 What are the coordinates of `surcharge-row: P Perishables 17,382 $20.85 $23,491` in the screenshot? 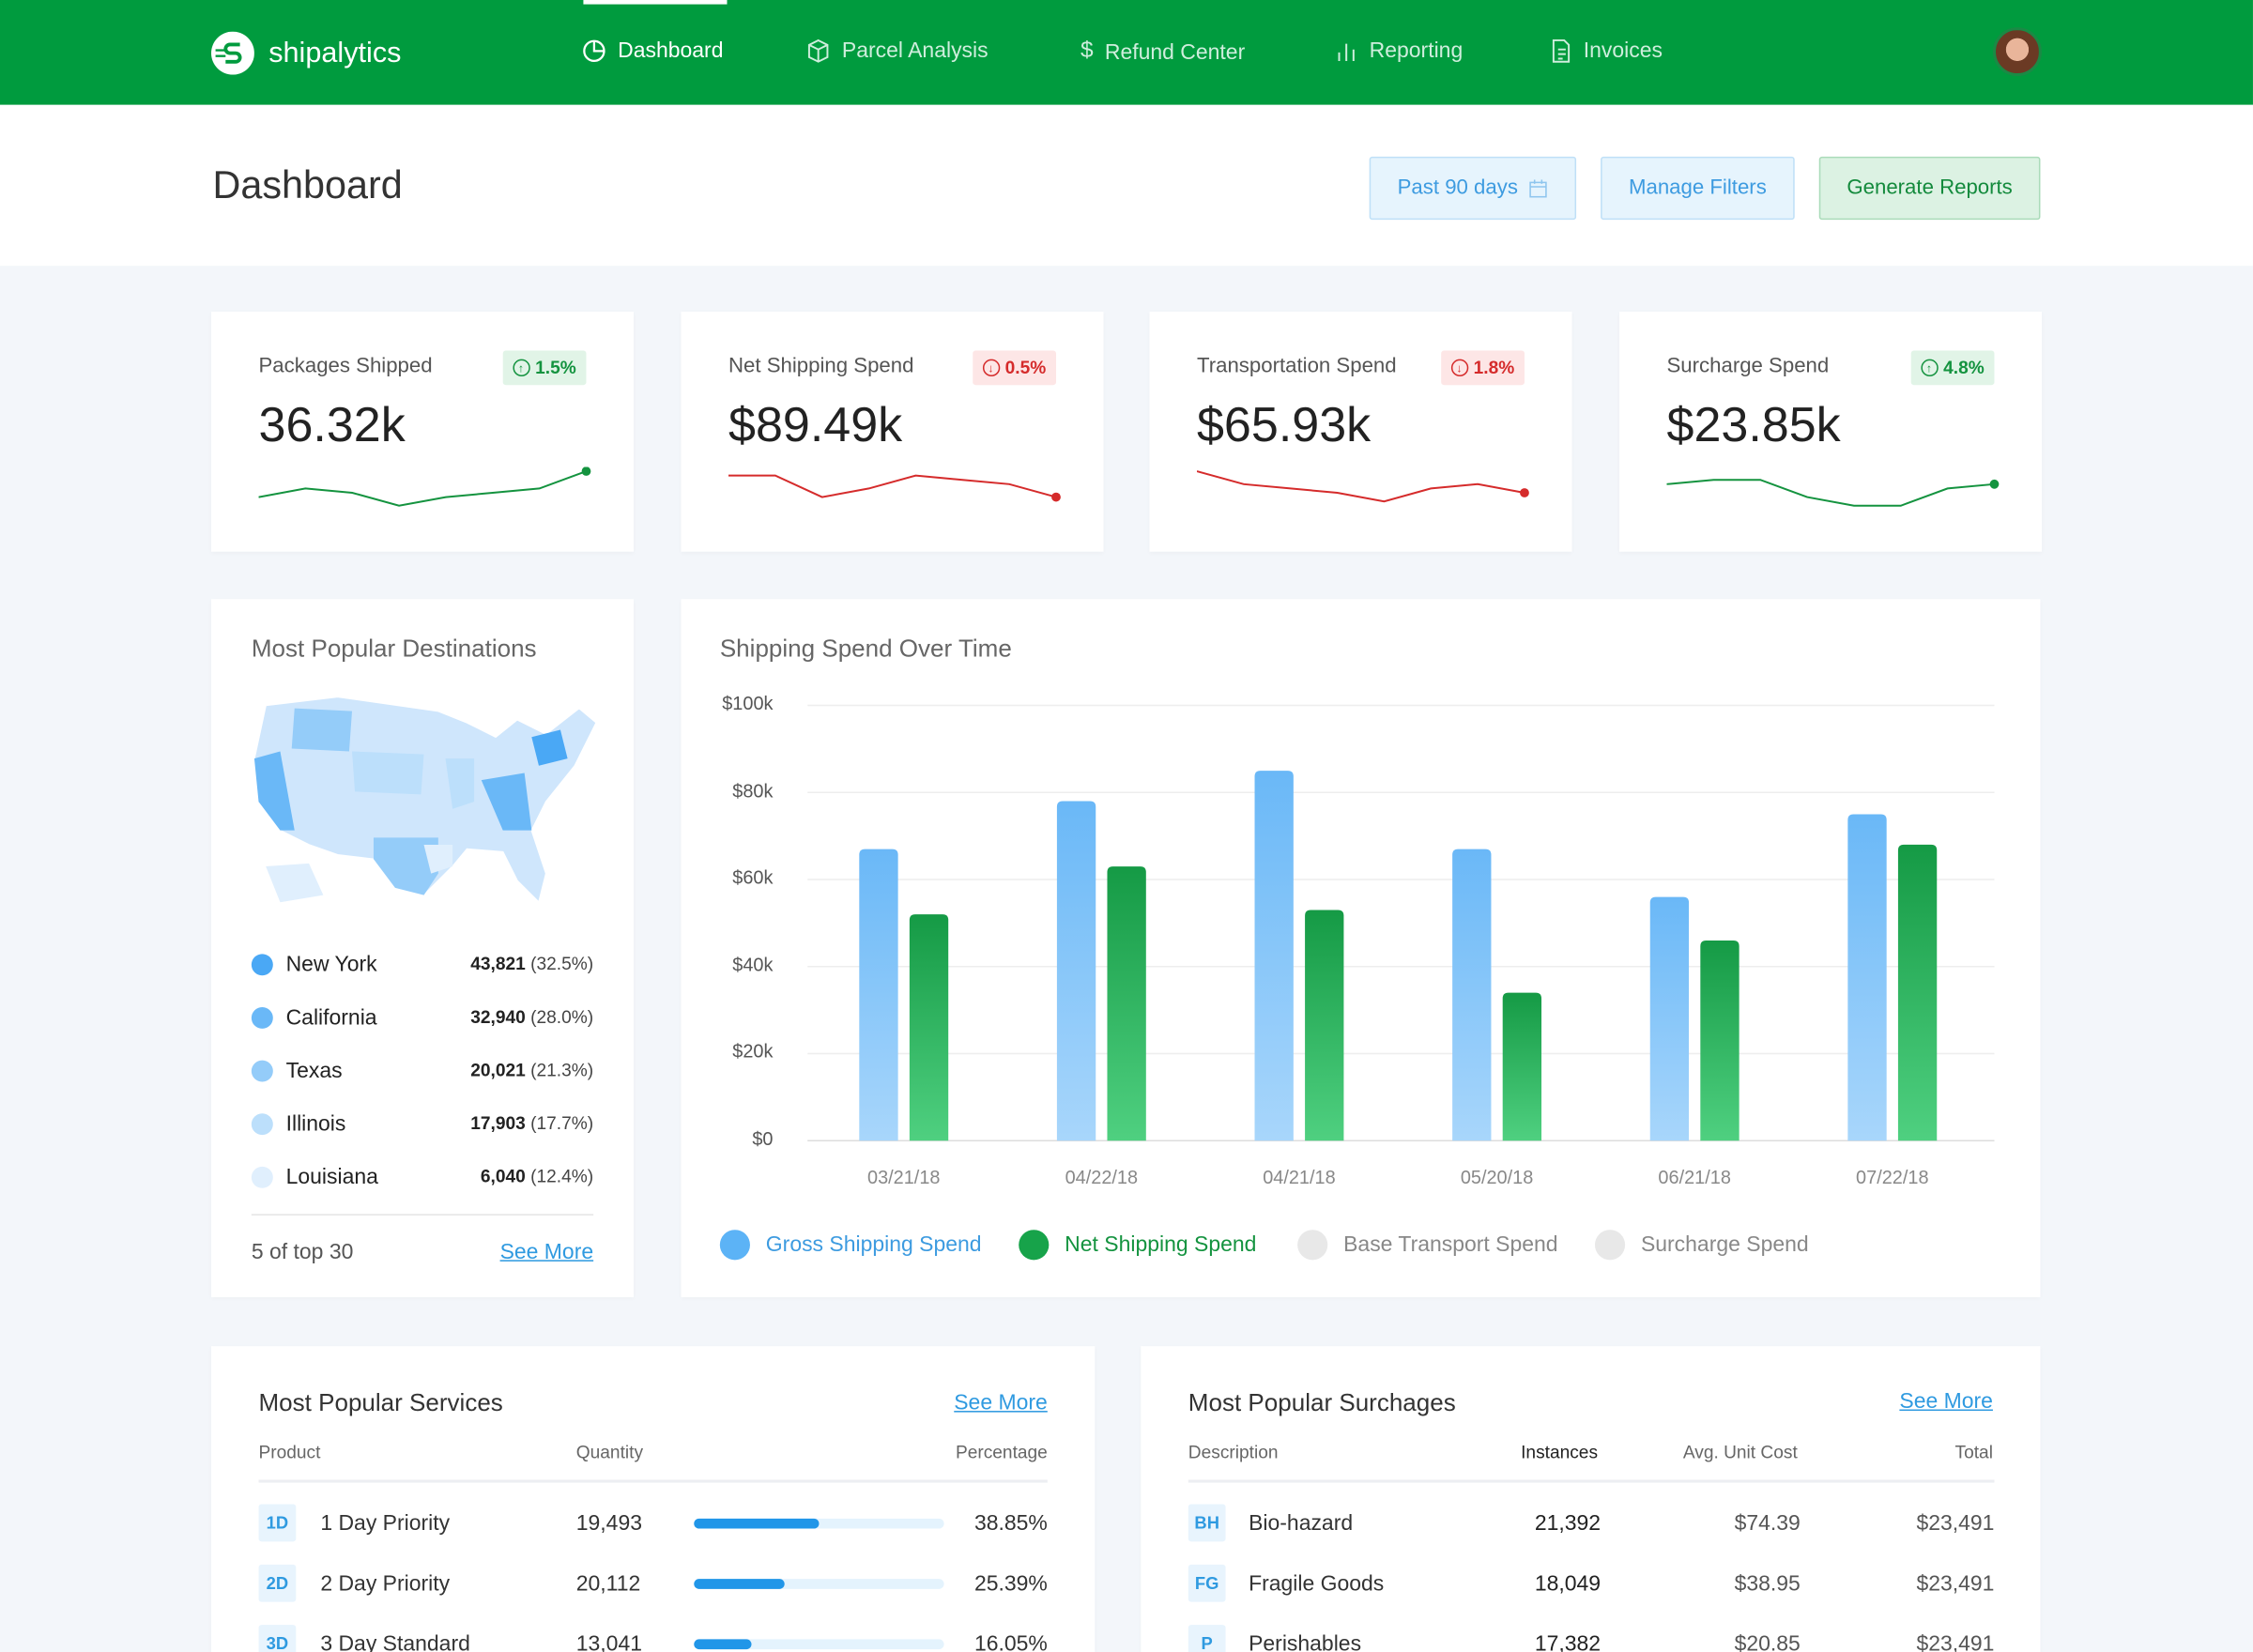 It's located at (1591, 1636).